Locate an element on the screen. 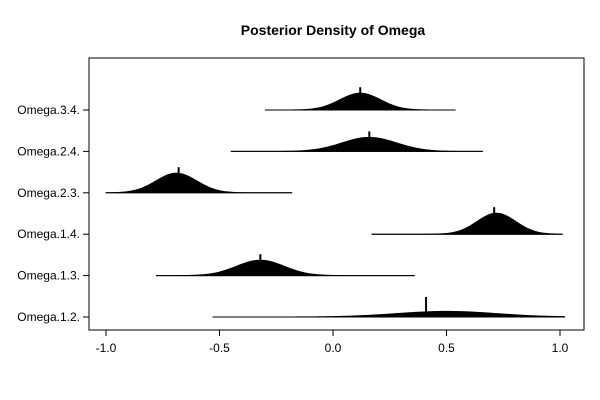  y-tick-label: Omega.1.3. is located at coordinates (48, 276).